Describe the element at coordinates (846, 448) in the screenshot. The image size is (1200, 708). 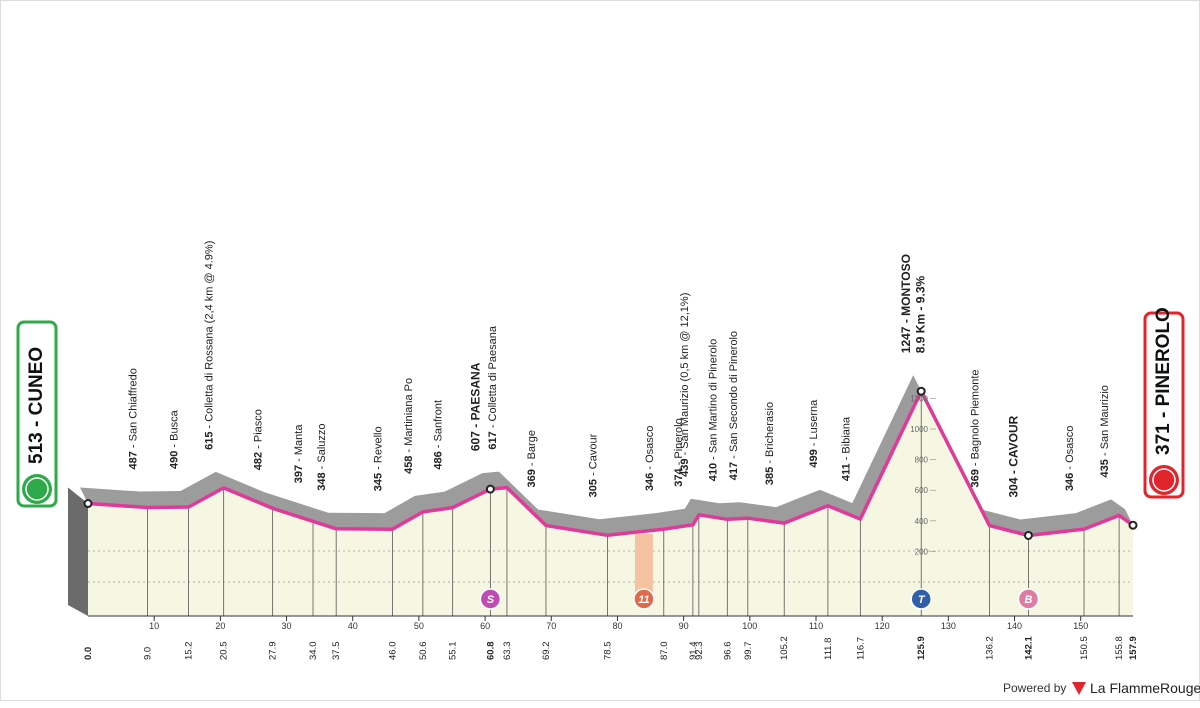
I see `waypoint-label: 411 - Bibiana` at that location.